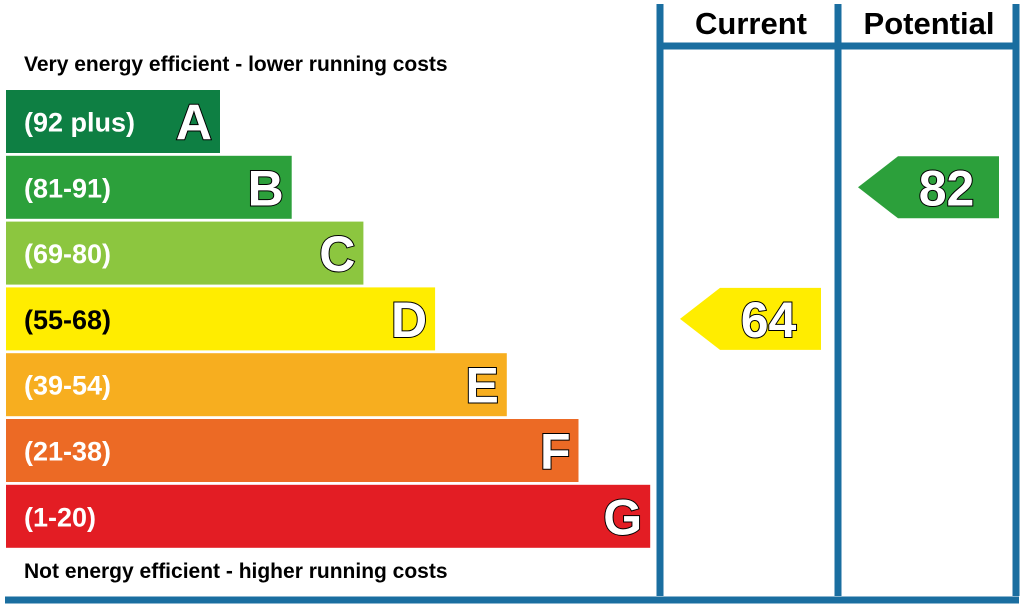 The height and width of the screenshot is (610, 1024). I want to click on band-g: (1-20) G, so click(328, 516).